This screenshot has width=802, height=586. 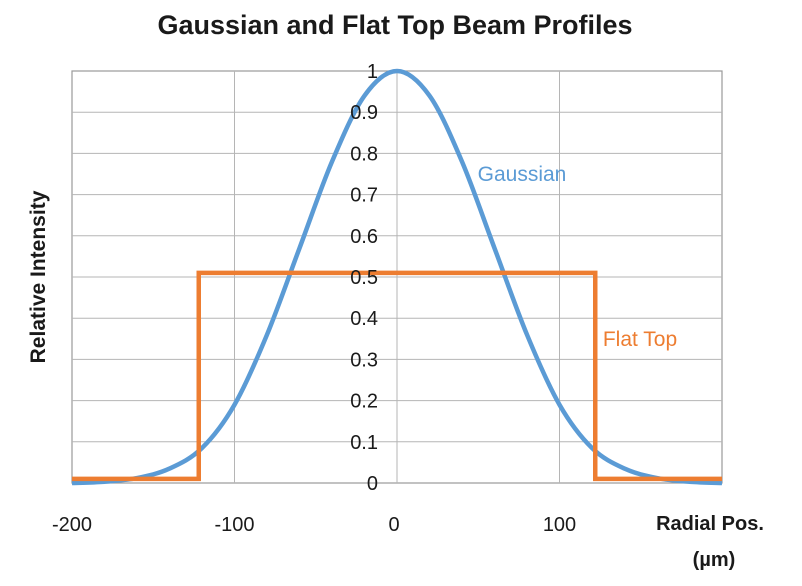 What do you see at coordinates (234, 525) in the screenshot?
I see `x-tick-label: -100` at bounding box center [234, 525].